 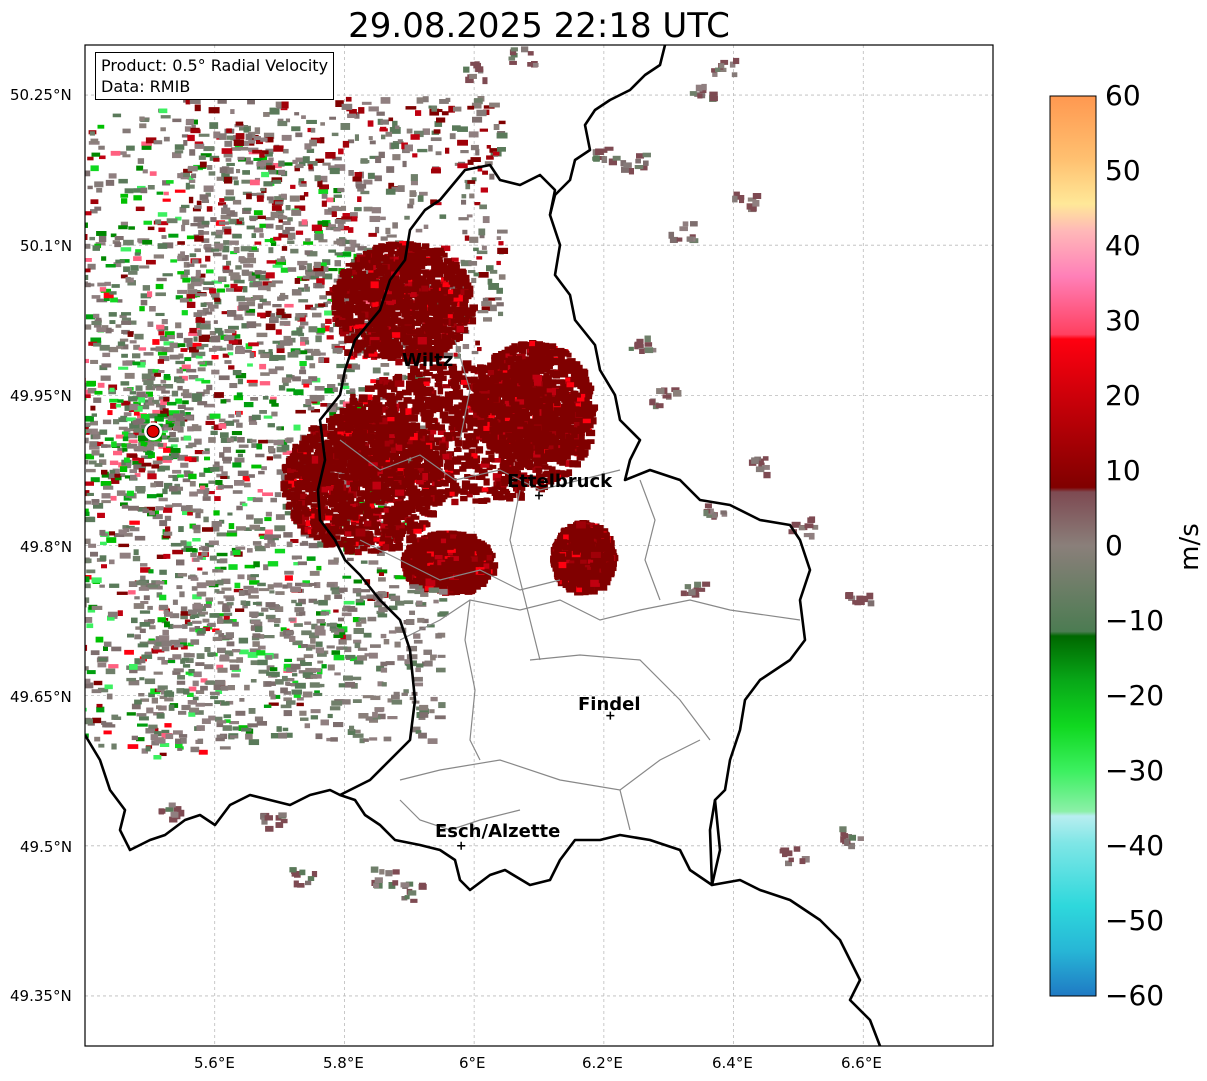 What do you see at coordinates (1123, 170) in the screenshot?
I see `colorbar-tick-label: 50` at bounding box center [1123, 170].